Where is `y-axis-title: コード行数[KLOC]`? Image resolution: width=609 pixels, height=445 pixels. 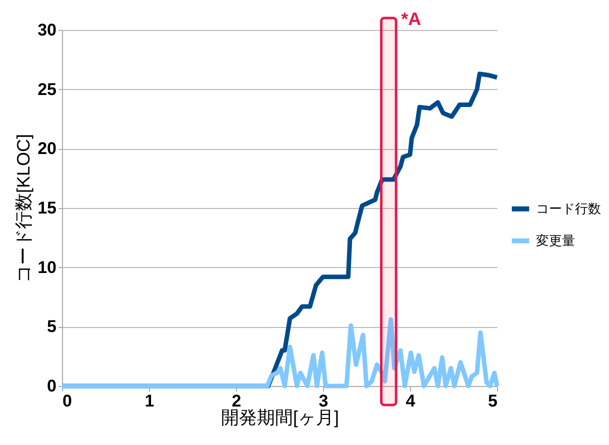 y-axis-title: コード行数[KLOC] is located at coordinates (24, 209).